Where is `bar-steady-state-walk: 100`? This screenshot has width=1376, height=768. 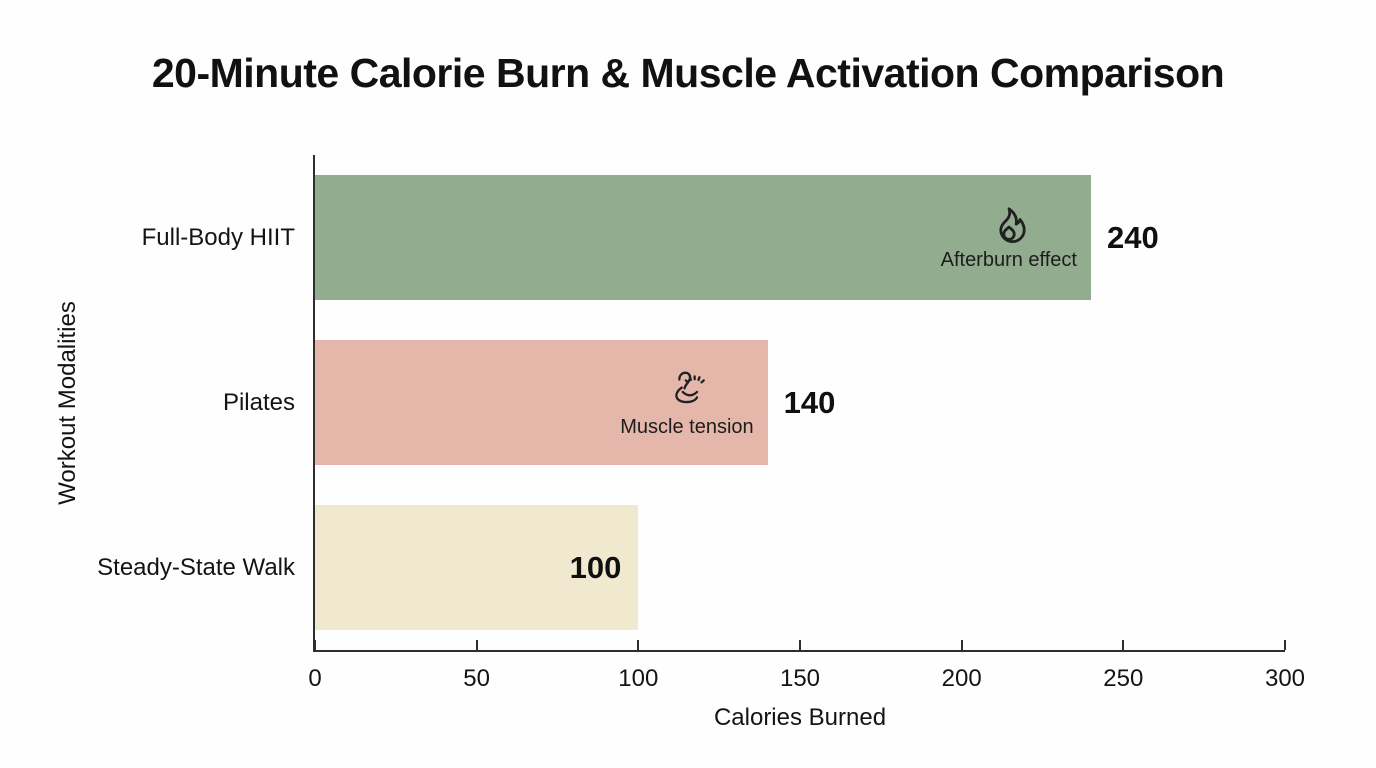 bar-steady-state-walk: 100 is located at coordinates (477, 567).